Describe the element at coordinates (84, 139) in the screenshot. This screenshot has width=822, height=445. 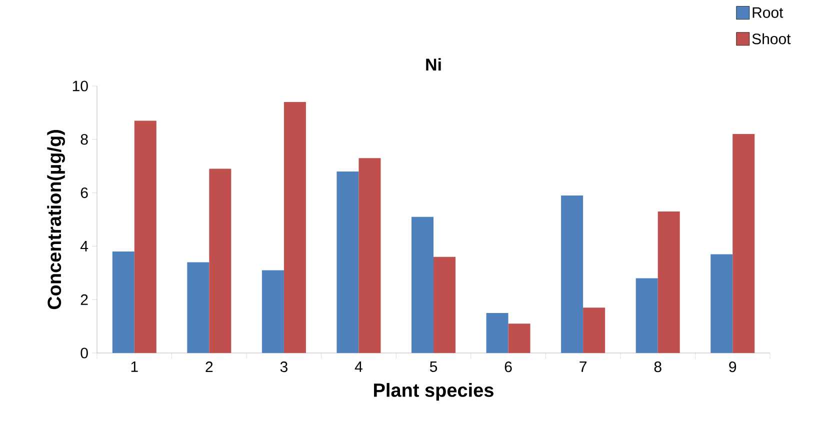
I see `y-tick-label: 8` at that location.